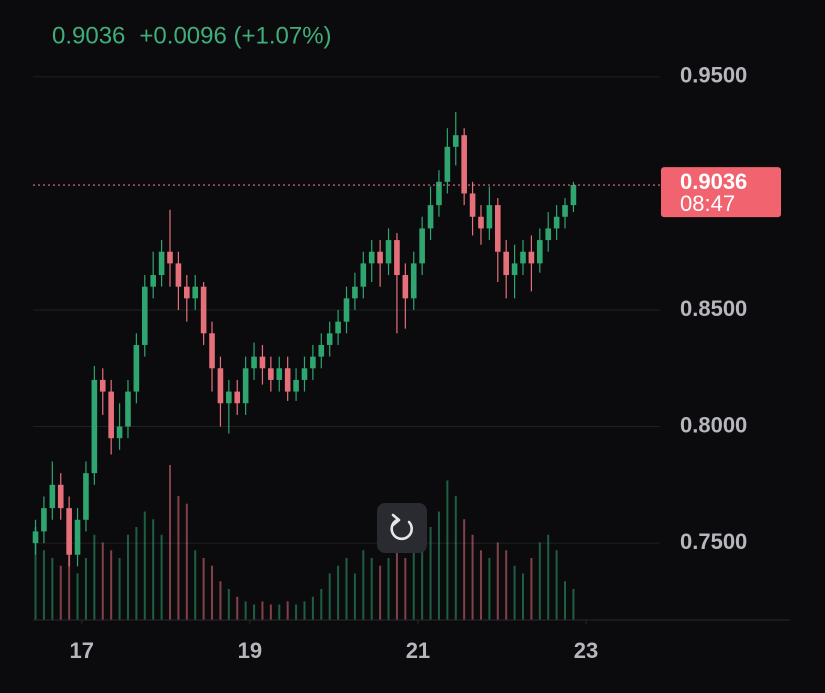  Describe the element at coordinates (82, 650) in the screenshot. I see `x-tick-label: 17` at that location.